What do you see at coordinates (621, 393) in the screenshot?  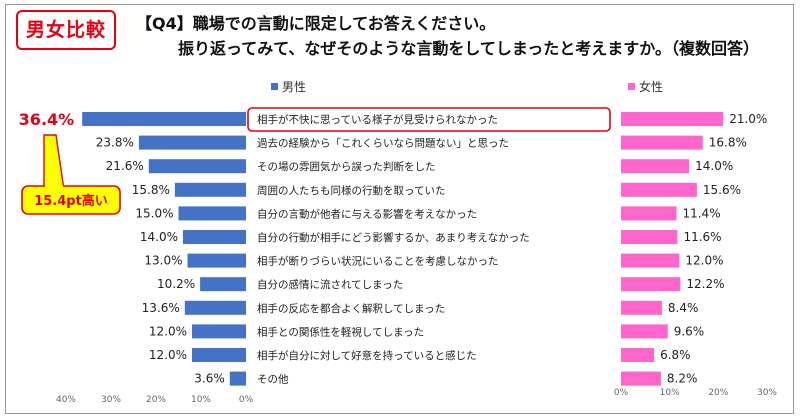 I see `female-axis-tick: 0%` at bounding box center [621, 393].